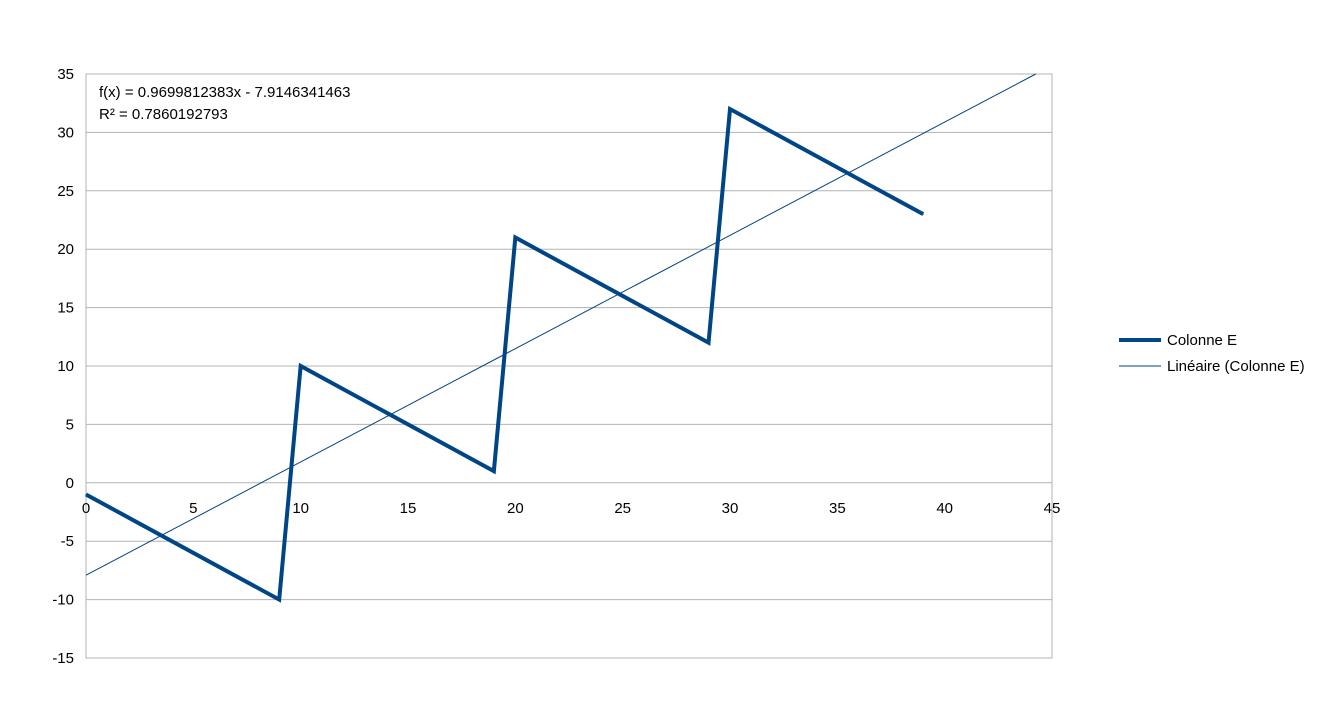 This screenshot has width=1342, height=706. What do you see at coordinates (571, 508) in the screenshot?
I see `x-axis-ticks: 0 5 10 15 20 25 30 35 40 45` at bounding box center [571, 508].